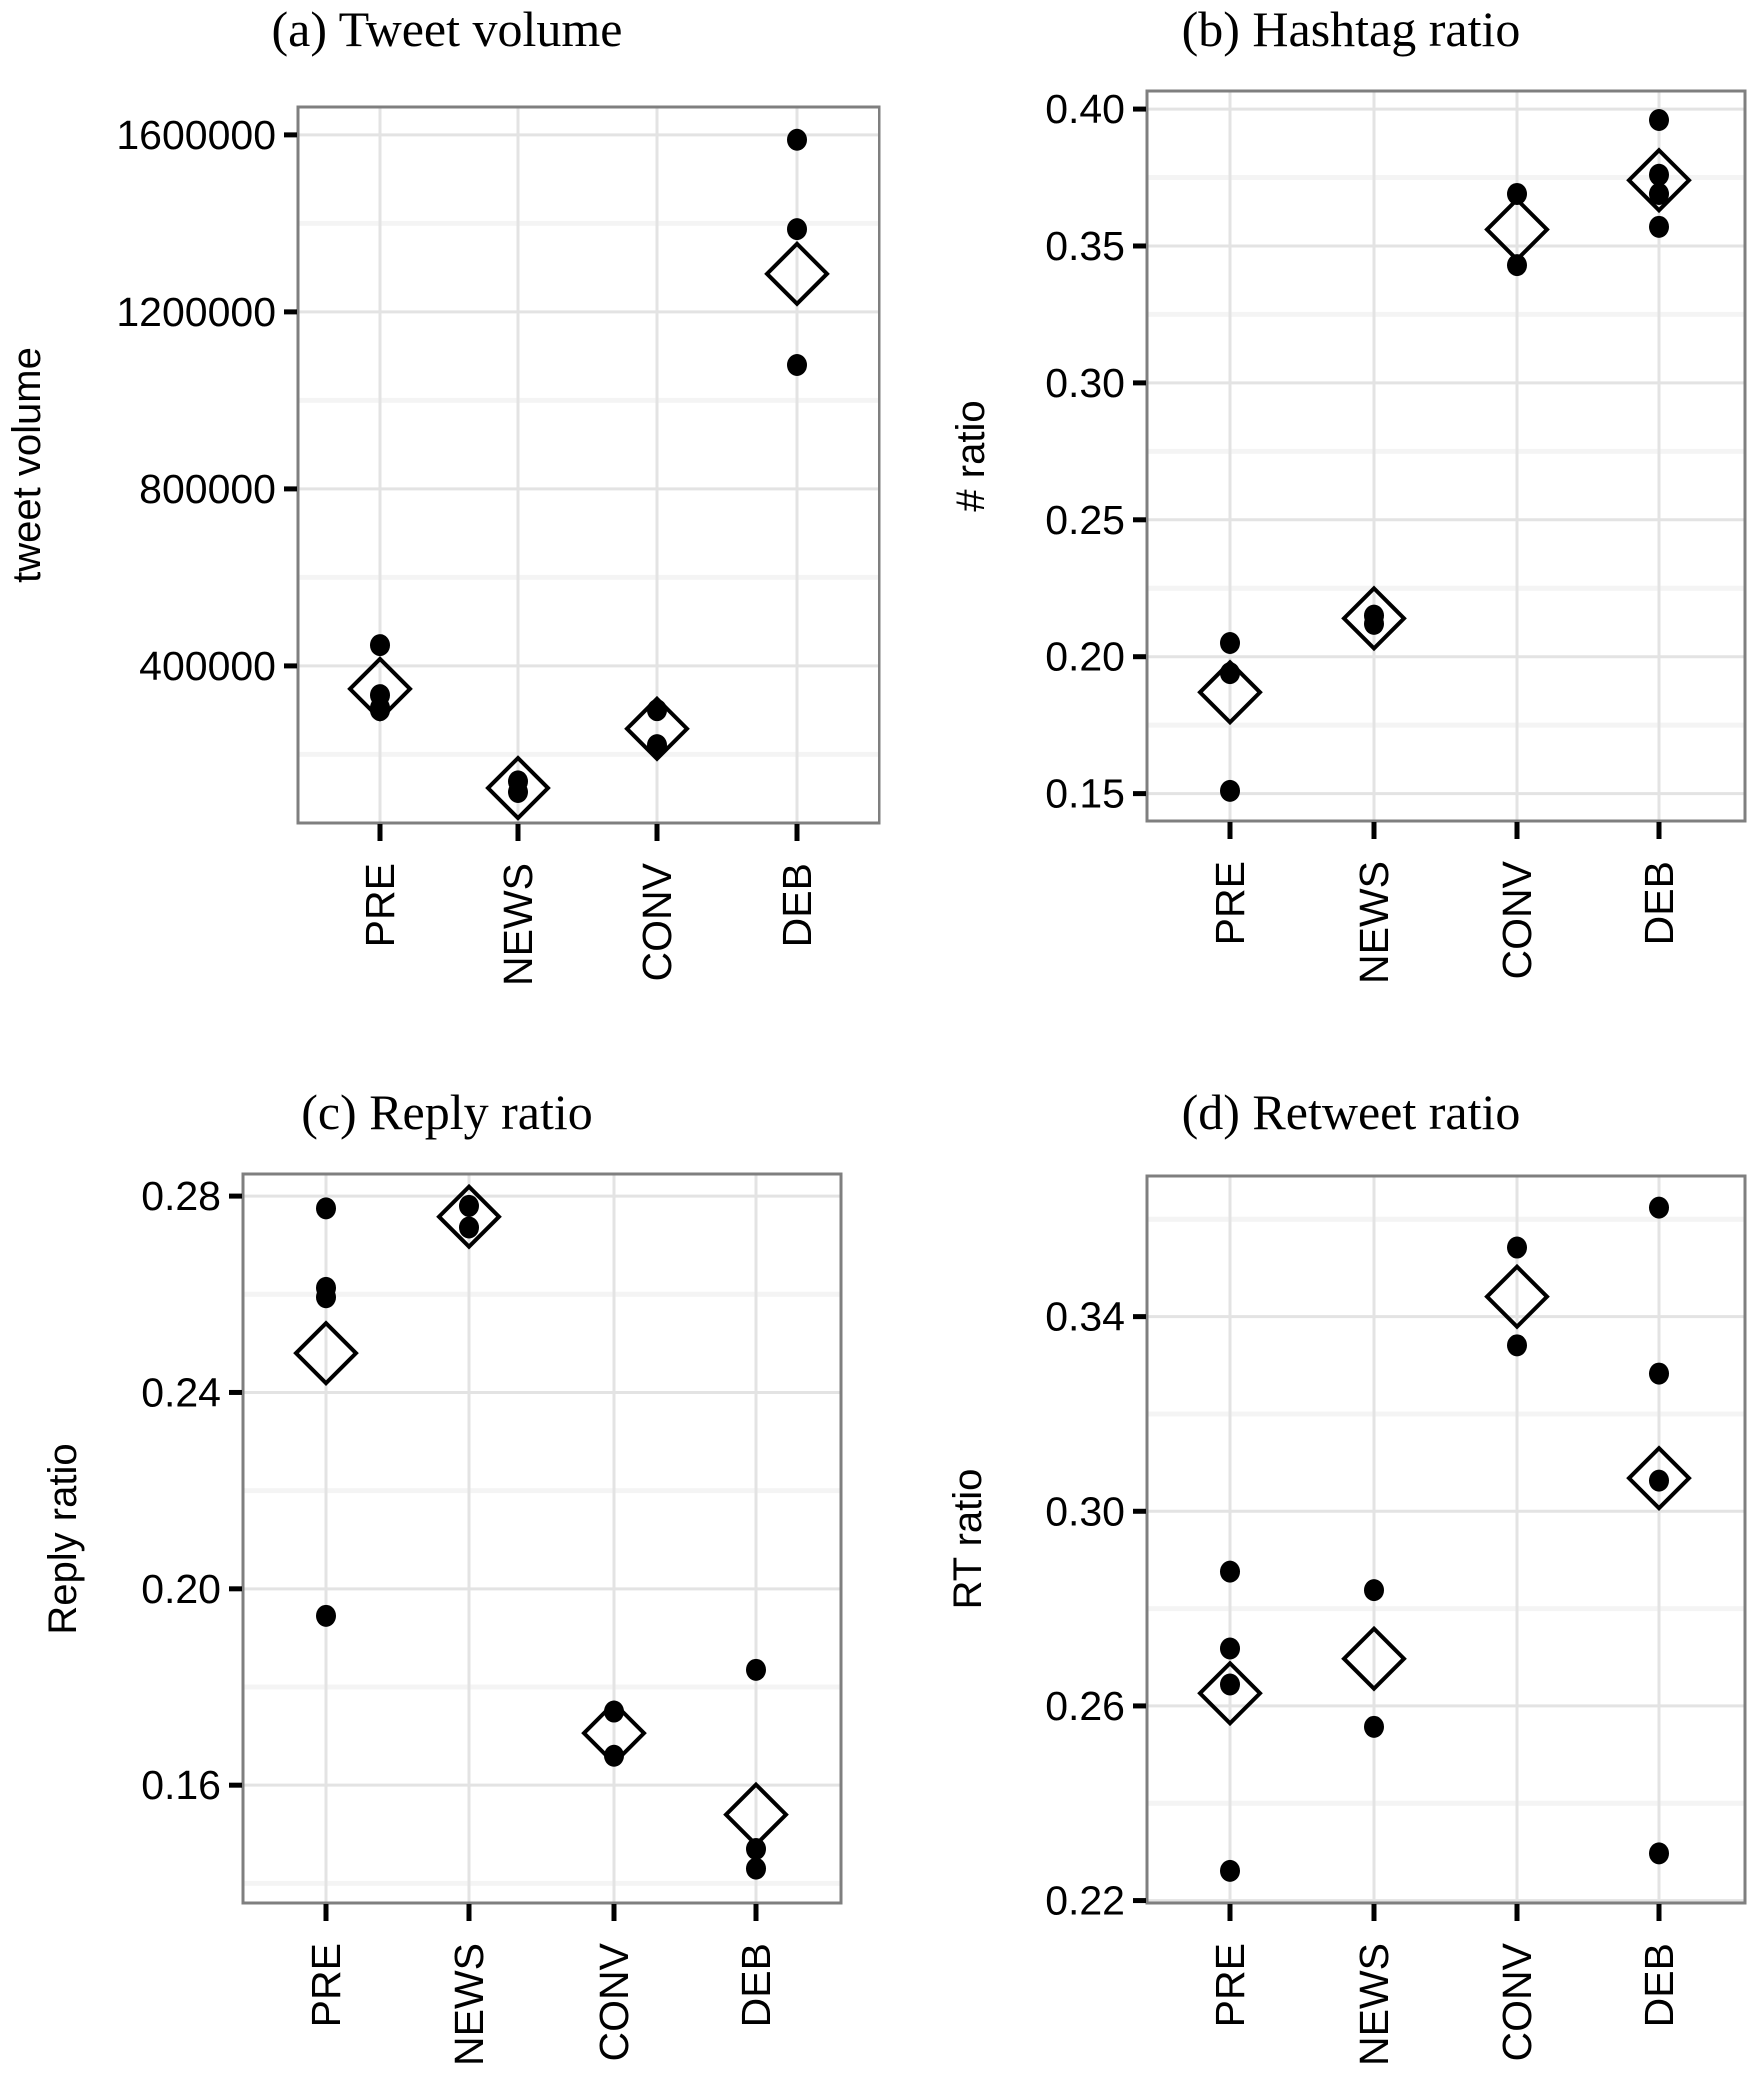 This screenshot has width=1756, height=2100. What do you see at coordinates (1351, 29) in the screenshot?
I see `panel-title: (b) Hashtag ratio` at bounding box center [1351, 29].